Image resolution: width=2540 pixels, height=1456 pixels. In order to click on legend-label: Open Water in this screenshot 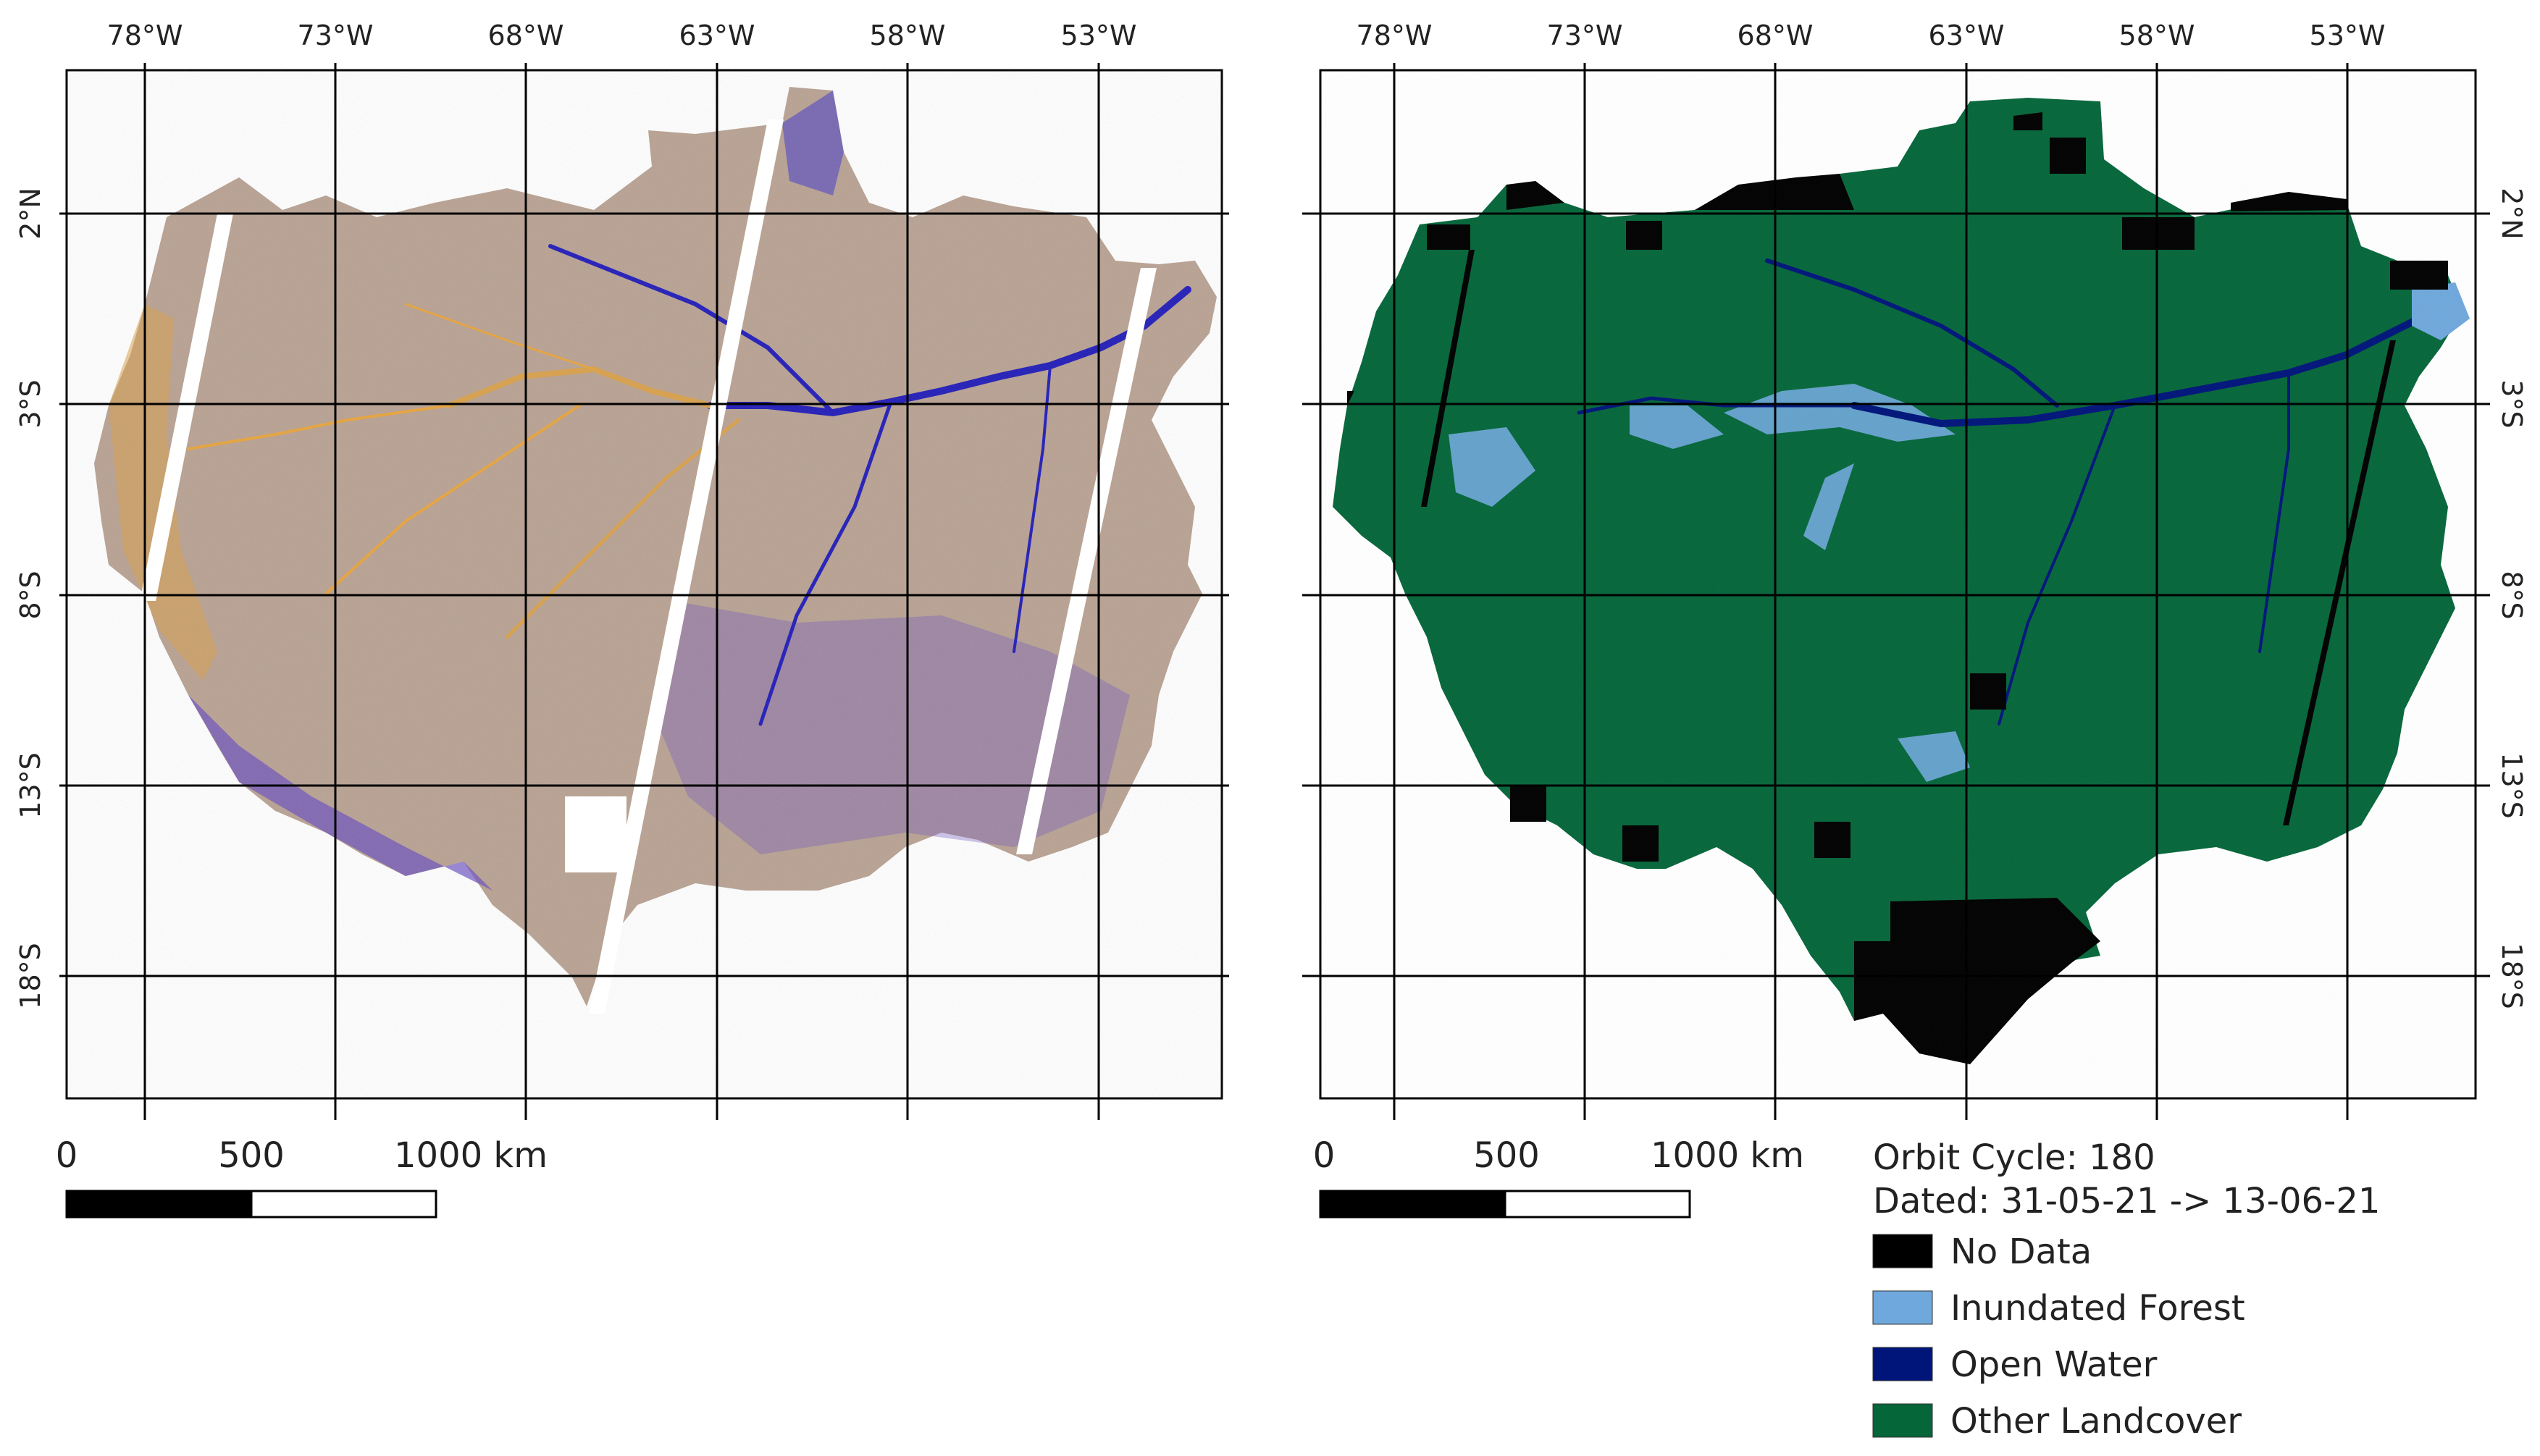, I will do `click(2054, 1365)`.